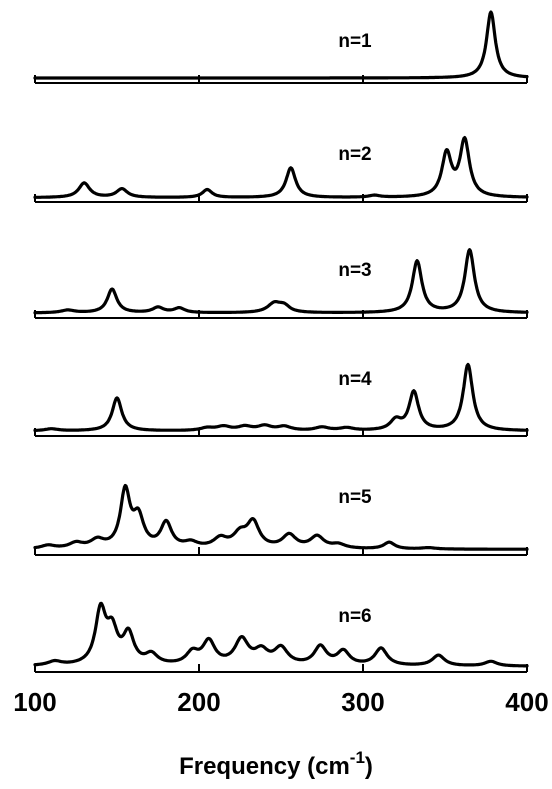 Image resolution: width=552 pixels, height=789 pixels. Describe the element at coordinates (281, 517) in the screenshot. I see `spectrum-line-n=5` at that location.